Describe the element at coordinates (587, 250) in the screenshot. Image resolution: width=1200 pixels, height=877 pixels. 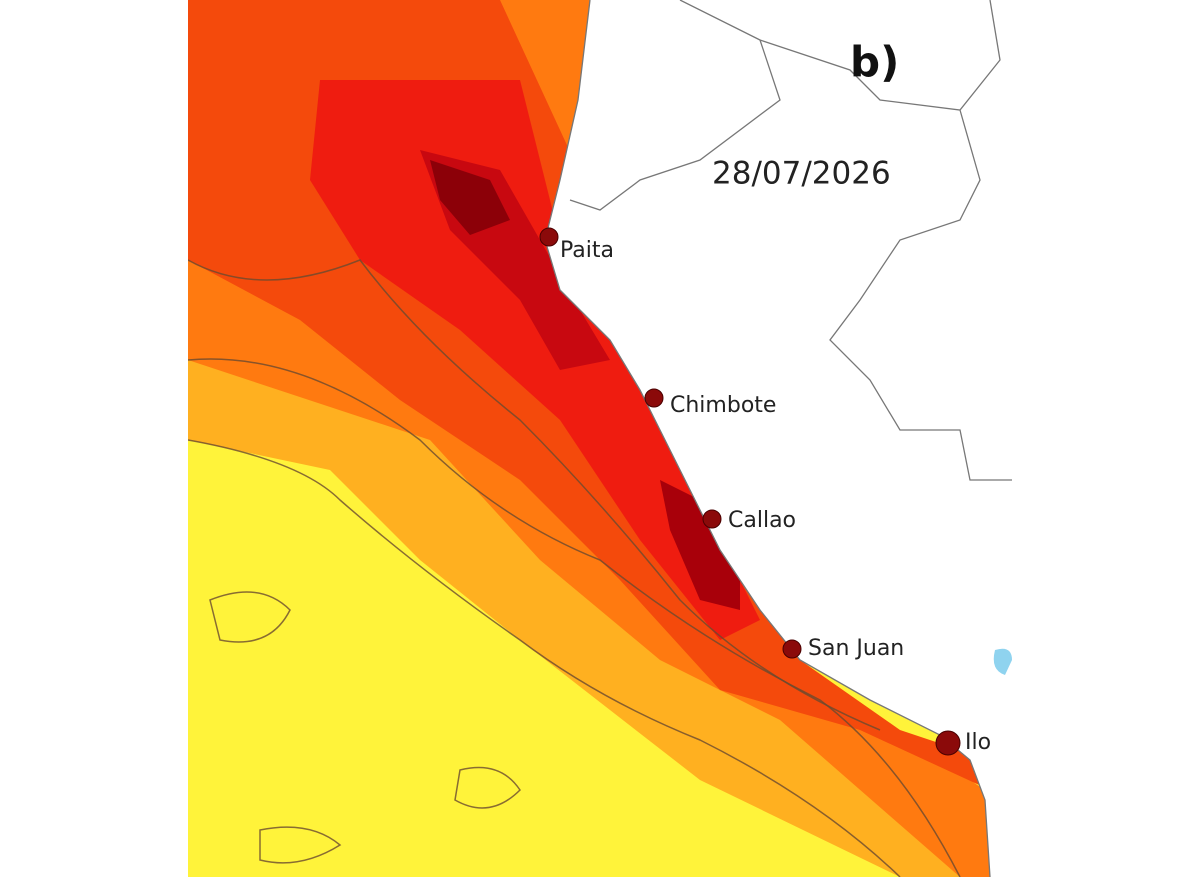
I see `city-label: Paita` at that location.